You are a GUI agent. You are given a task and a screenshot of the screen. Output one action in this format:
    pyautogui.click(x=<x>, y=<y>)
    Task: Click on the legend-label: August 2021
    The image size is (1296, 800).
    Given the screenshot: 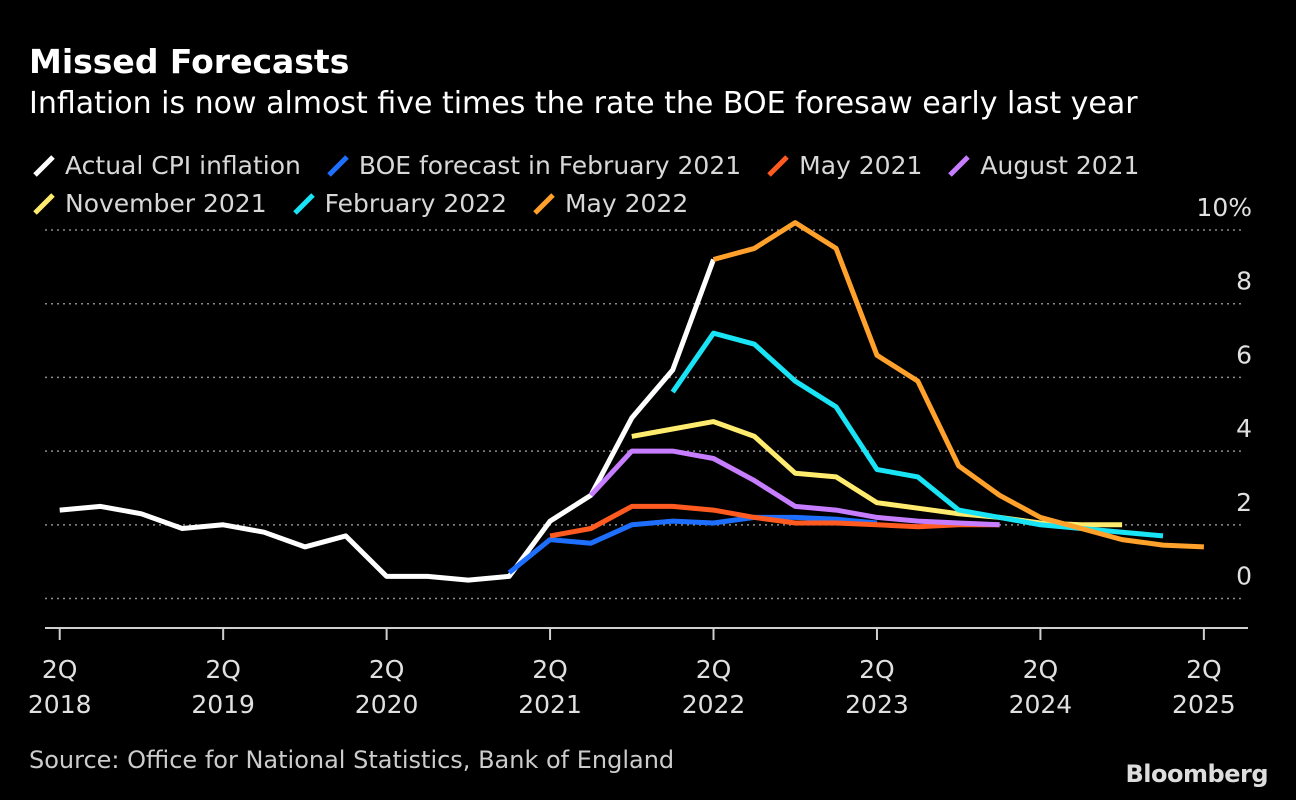 What is the action you would take?
    pyautogui.click(x=1060, y=165)
    